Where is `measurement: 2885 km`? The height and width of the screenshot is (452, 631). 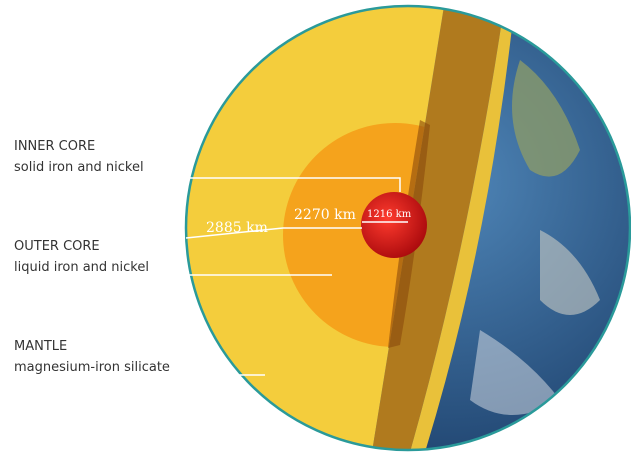 measurement: 2885 km is located at coordinates (237, 228).